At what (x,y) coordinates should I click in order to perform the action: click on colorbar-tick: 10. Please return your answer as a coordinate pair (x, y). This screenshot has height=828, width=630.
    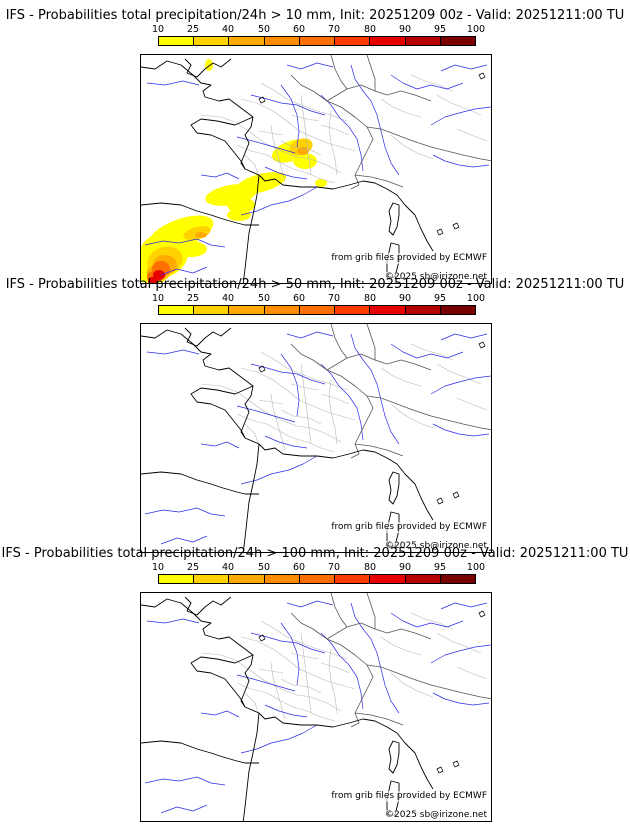
    Looking at the image, I should click on (158, 29).